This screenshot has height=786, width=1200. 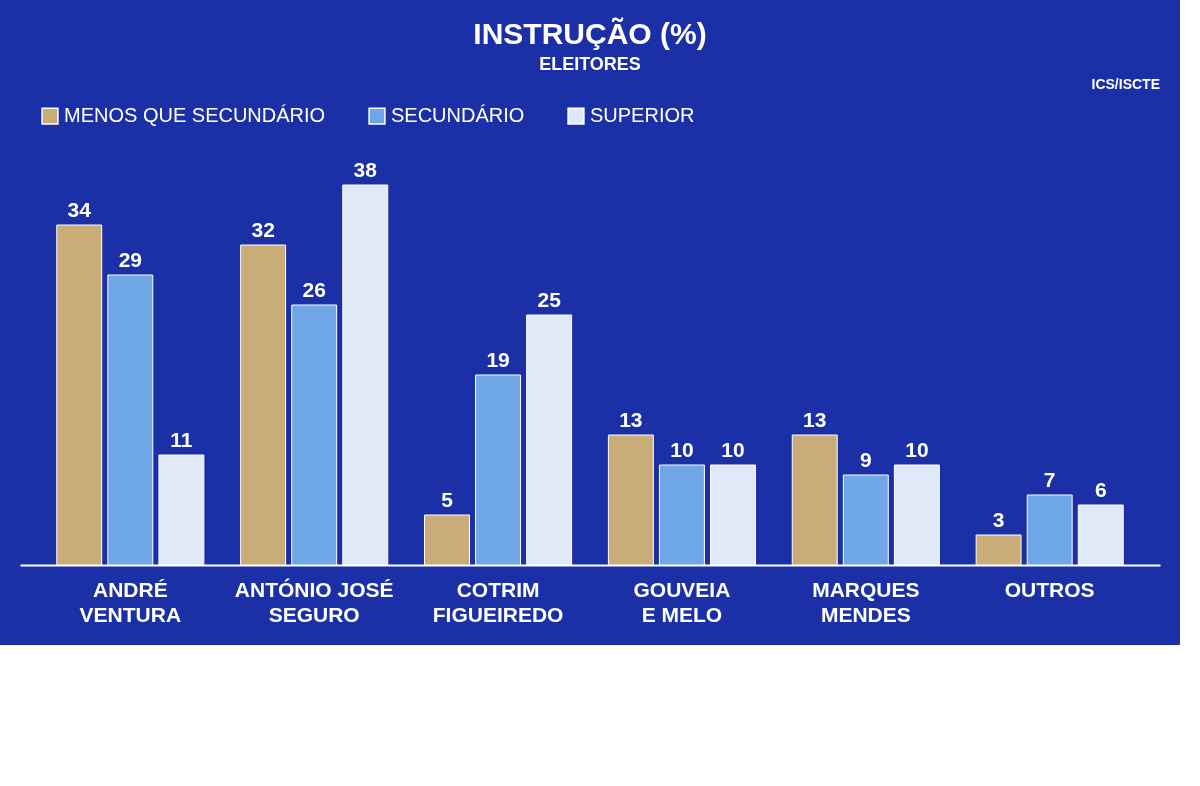 What do you see at coordinates (865, 459) in the screenshot?
I see `data-label: 9` at bounding box center [865, 459].